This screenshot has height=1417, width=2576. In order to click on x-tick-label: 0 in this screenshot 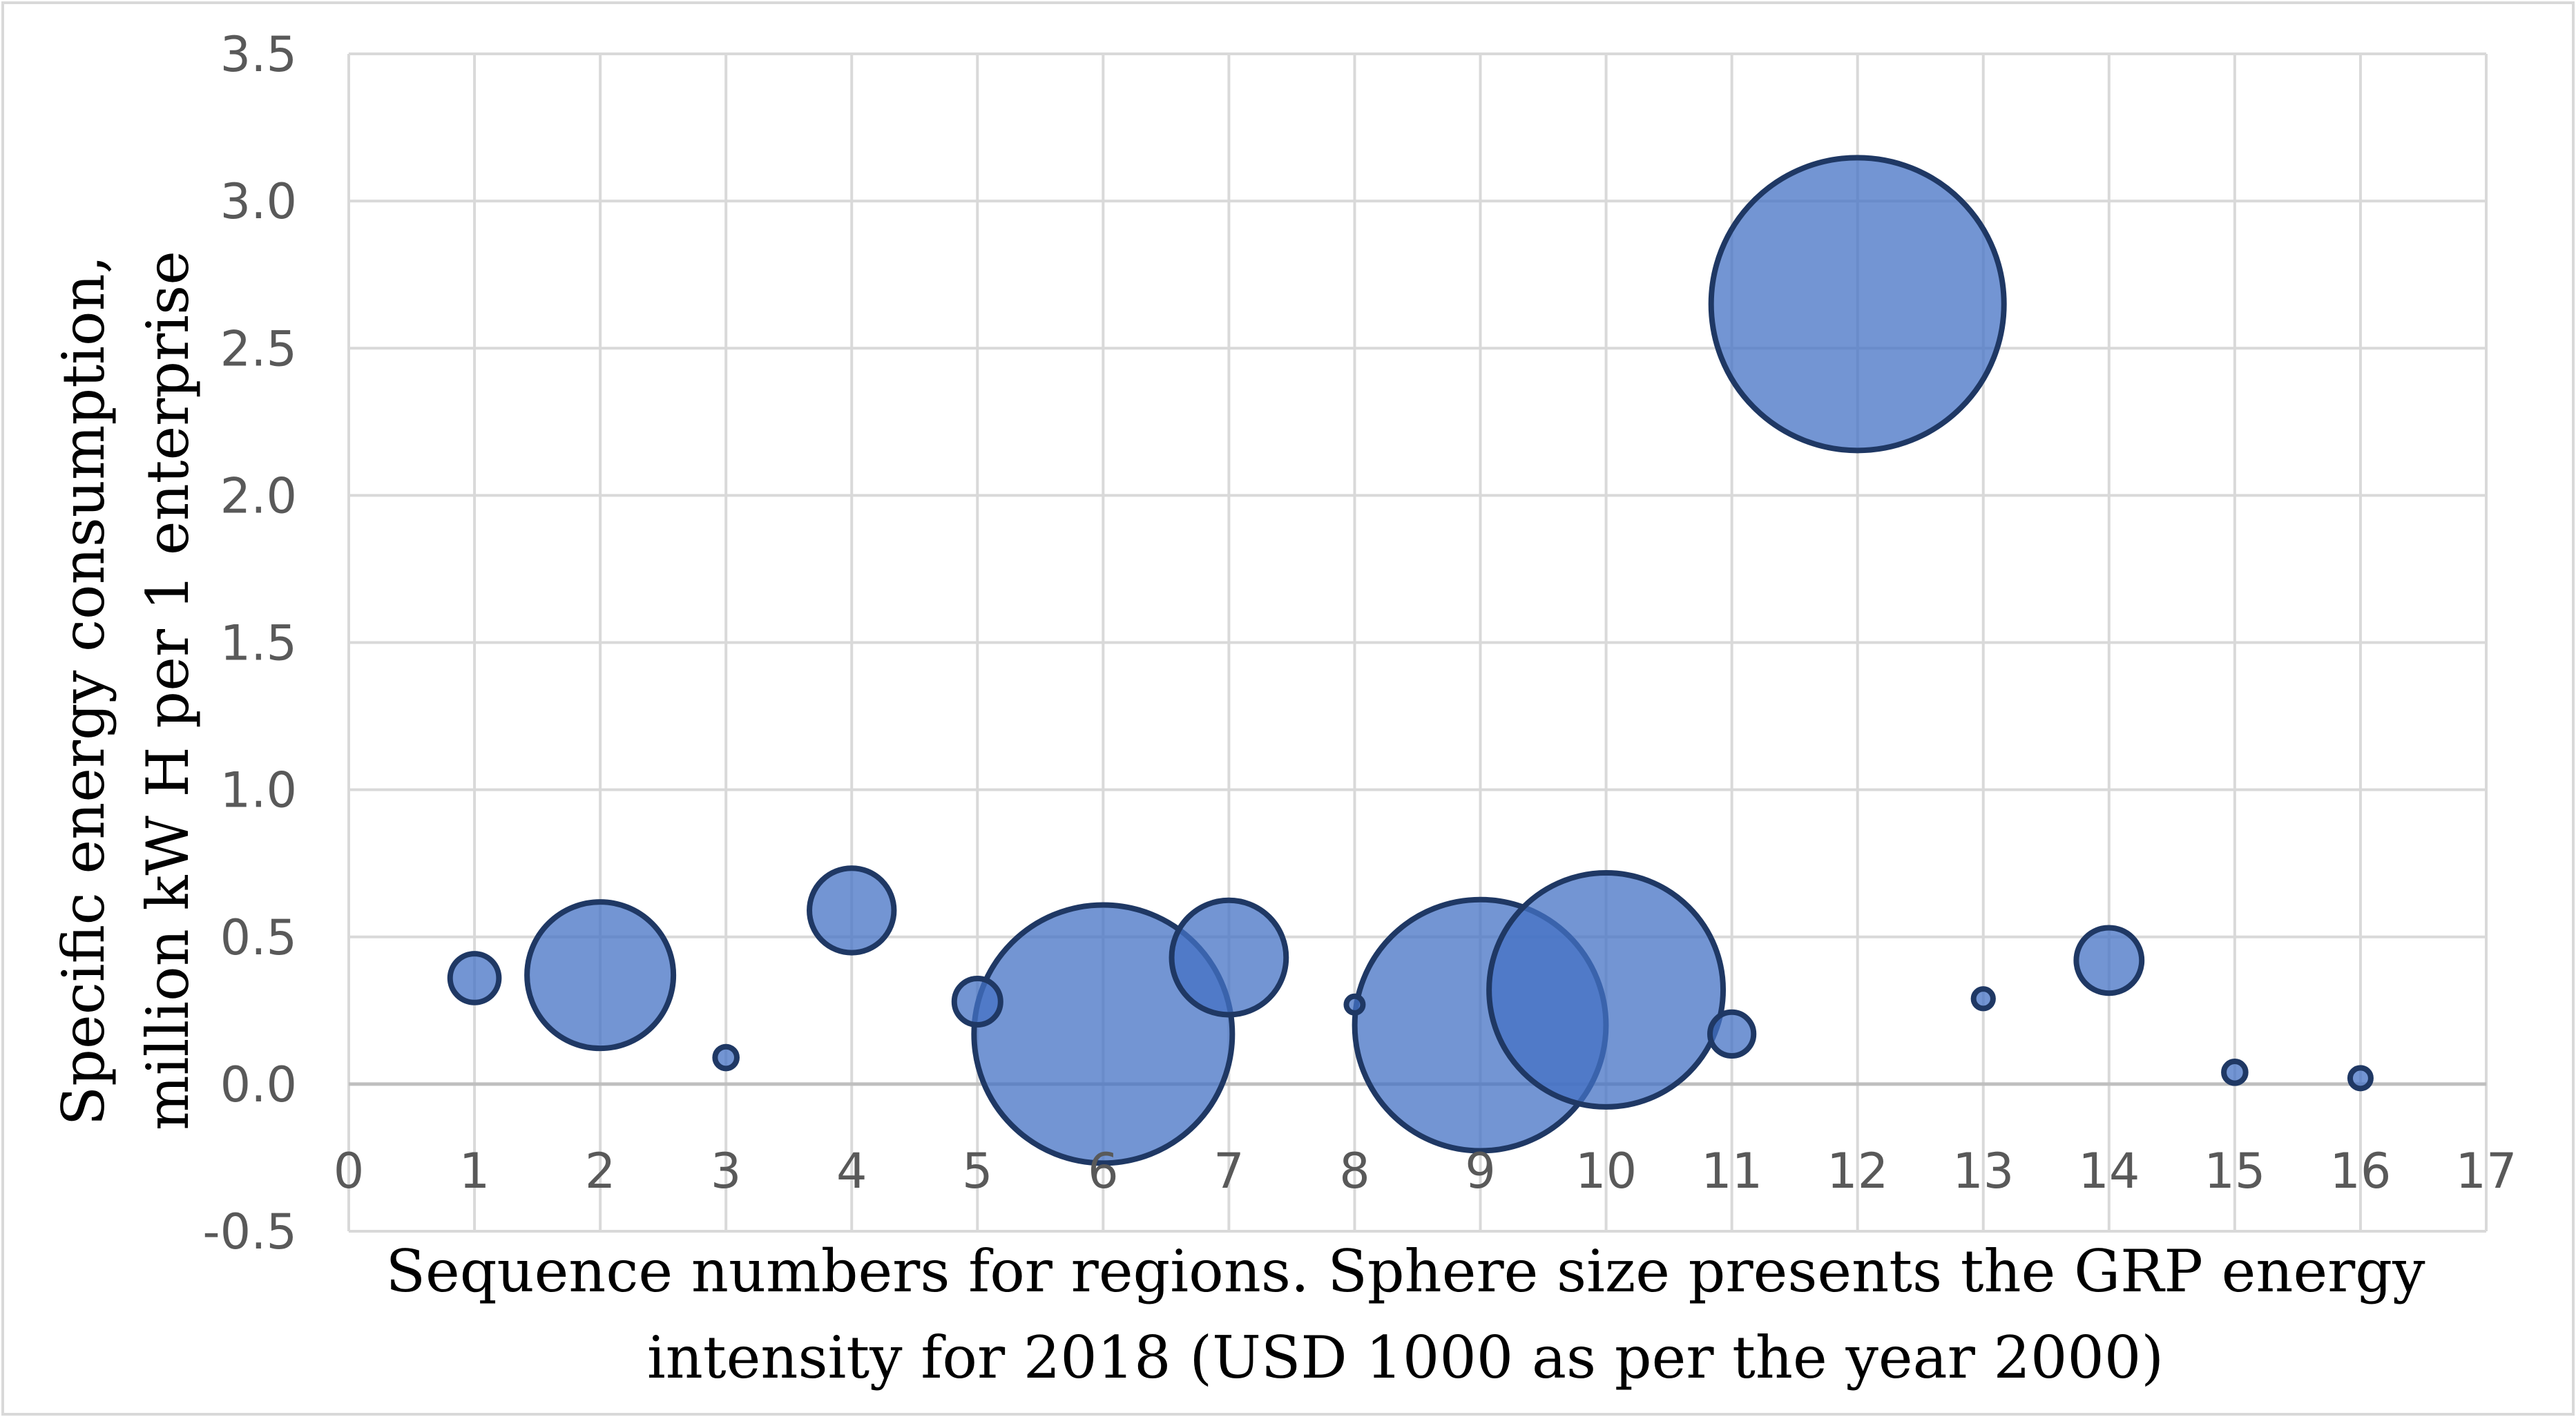, I will do `click(349, 1171)`.